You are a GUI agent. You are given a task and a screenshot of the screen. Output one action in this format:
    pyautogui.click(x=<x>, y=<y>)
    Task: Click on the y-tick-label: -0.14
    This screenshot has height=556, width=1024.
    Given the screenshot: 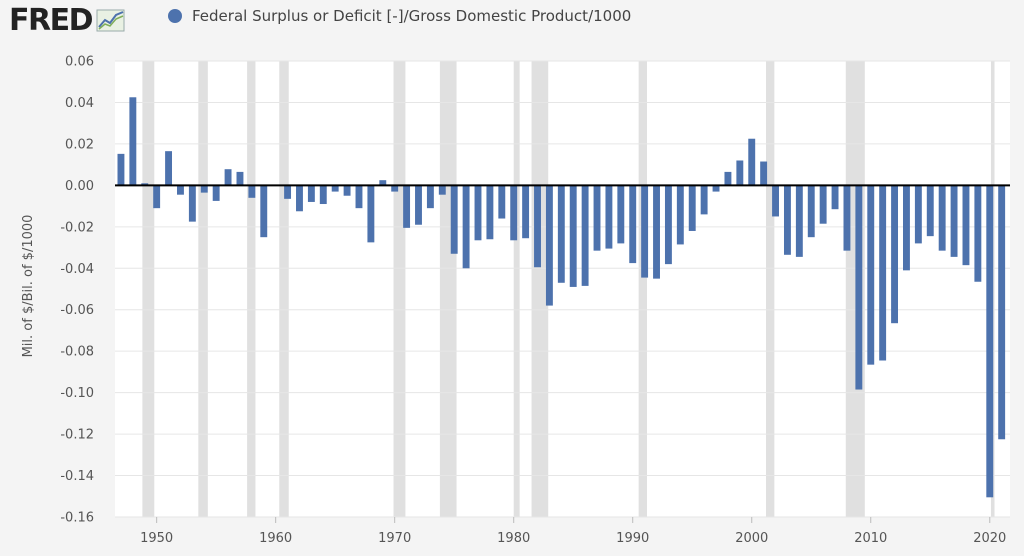 What is the action you would take?
    pyautogui.click(x=77, y=476)
    